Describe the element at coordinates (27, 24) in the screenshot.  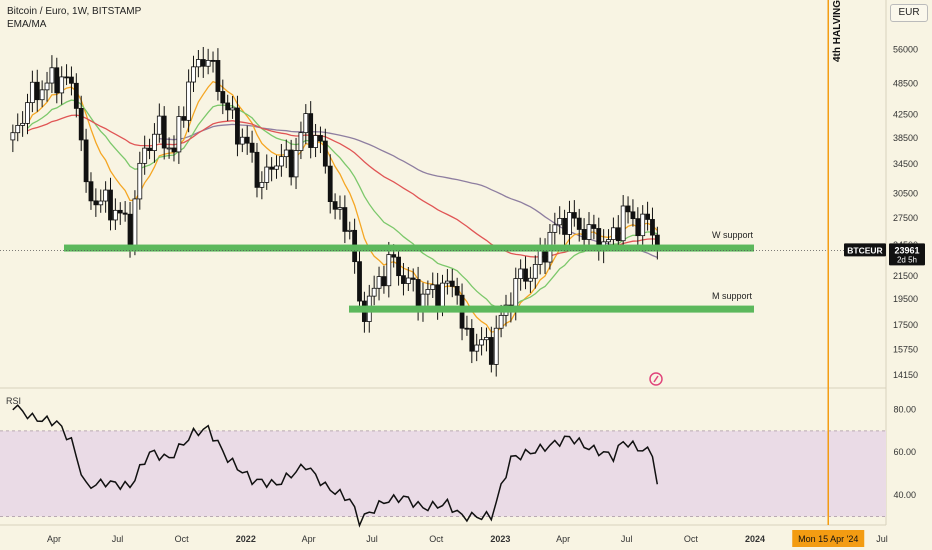
I see `indicator-label: EMA/MA` at that location.